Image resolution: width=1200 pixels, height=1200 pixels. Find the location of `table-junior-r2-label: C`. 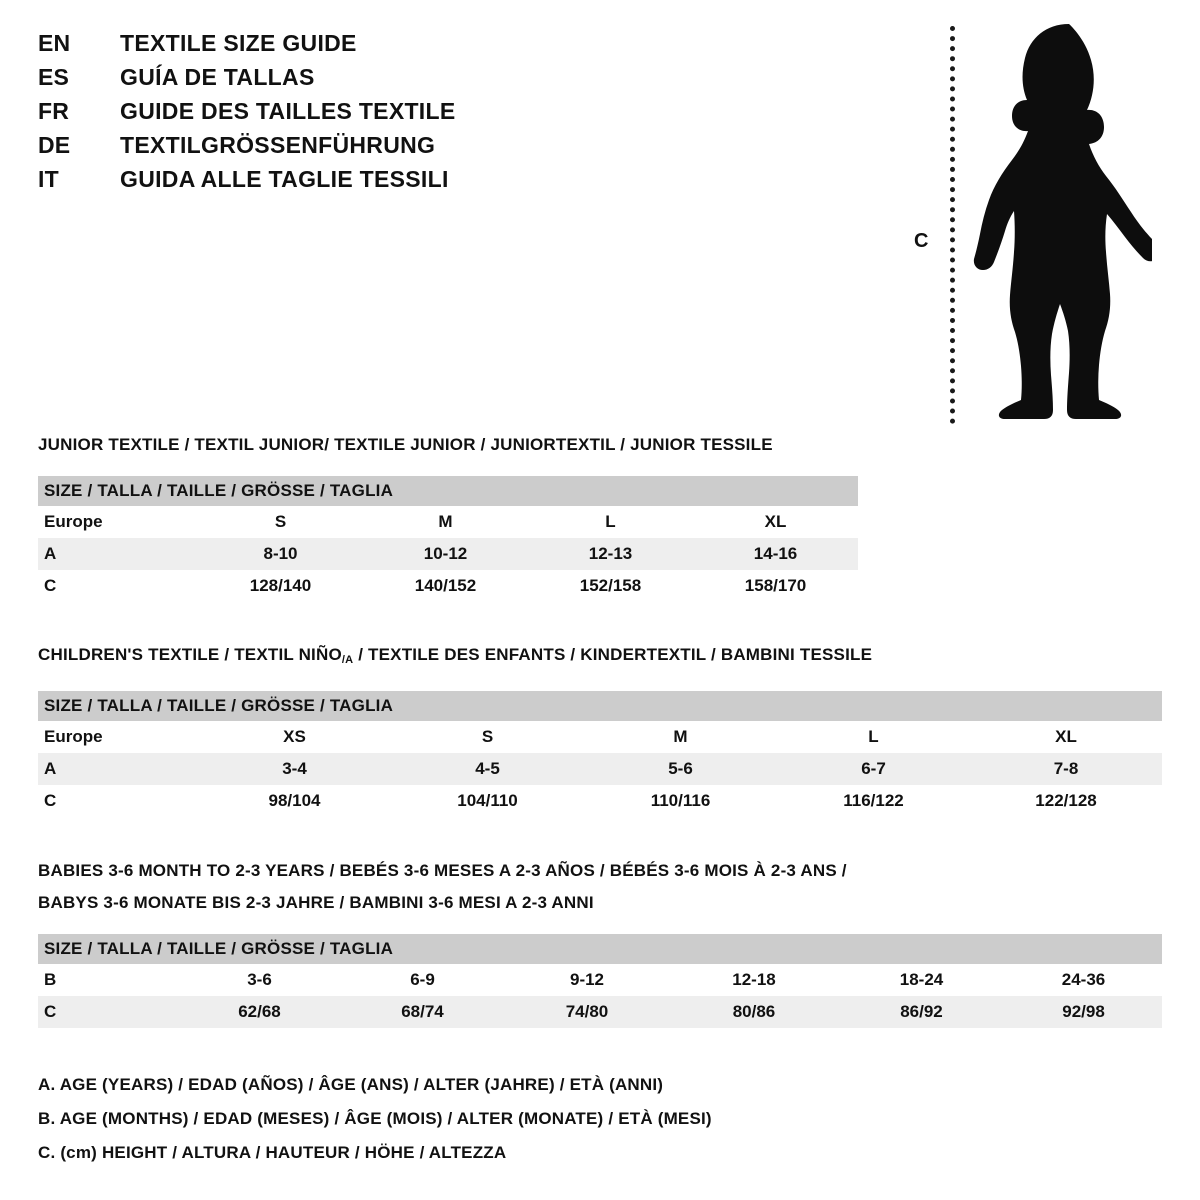

table-junior-r2-label: C is located at coordinates (118, 586).